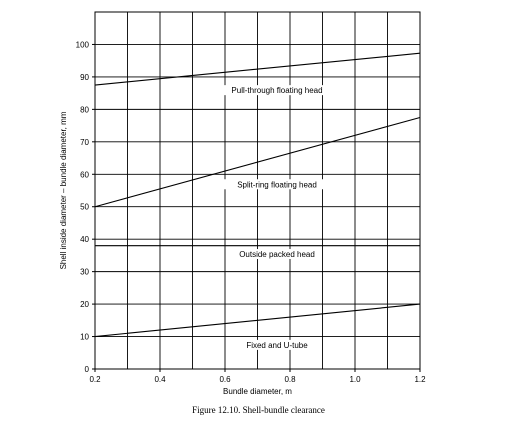 The image size is (517, 426). I want to click on x-tick-label: 0.6, so click(225, 379).